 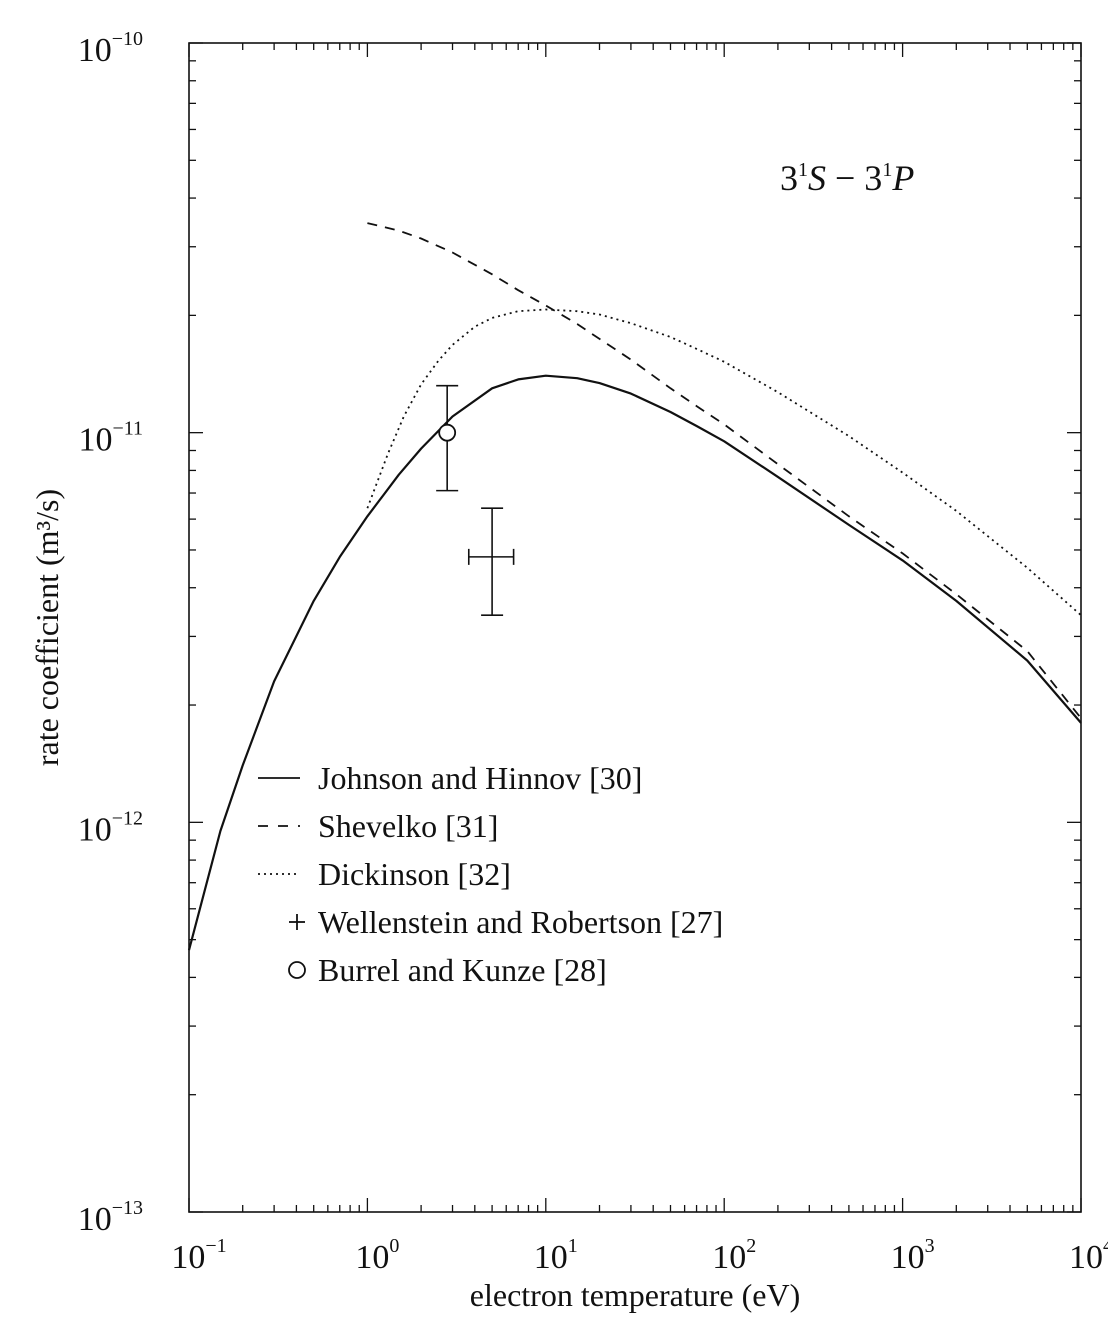 I want to click on legend-item: Burrel and Kunze [28], so click(x=447, y=970).